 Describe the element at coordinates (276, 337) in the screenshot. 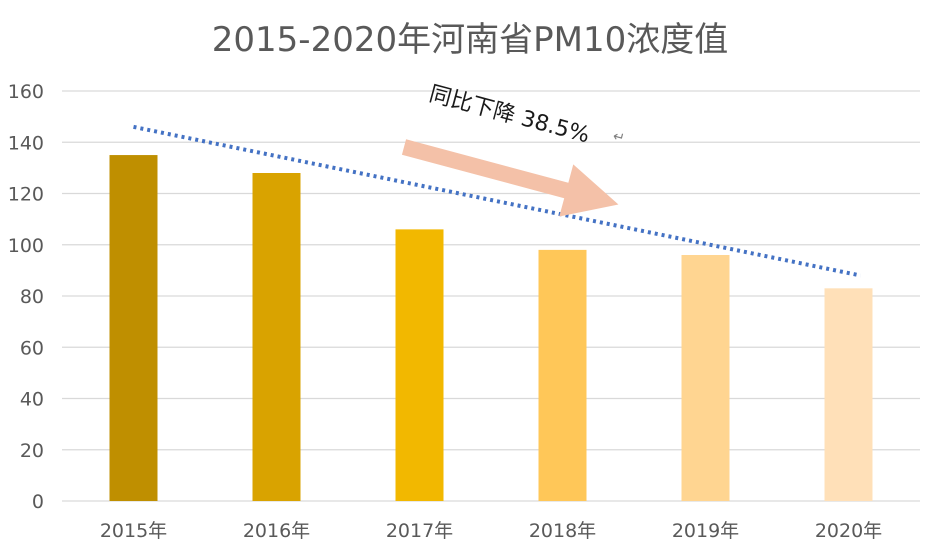

I see `bar-2016年` at that location.